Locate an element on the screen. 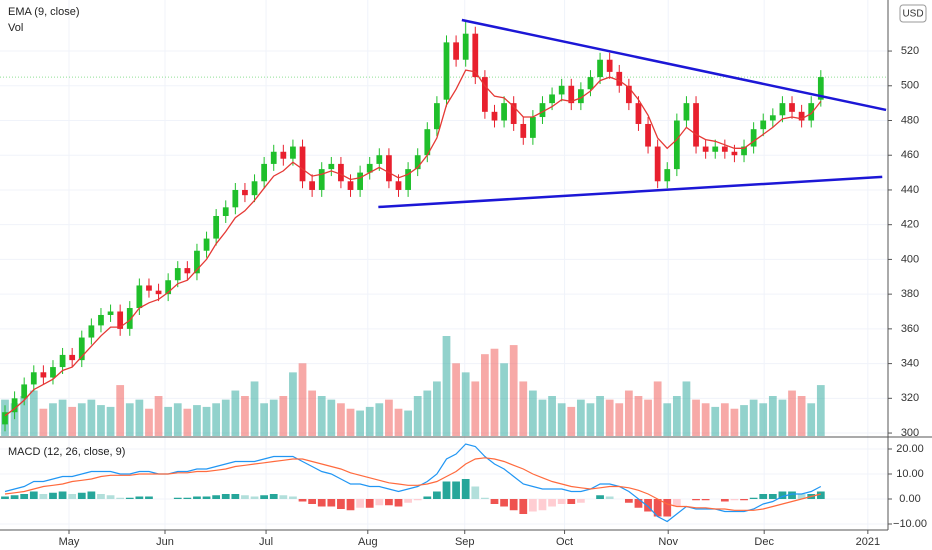 The image size is (932, 550). y-tick-label: 480 is located at coordinates (910, 120).